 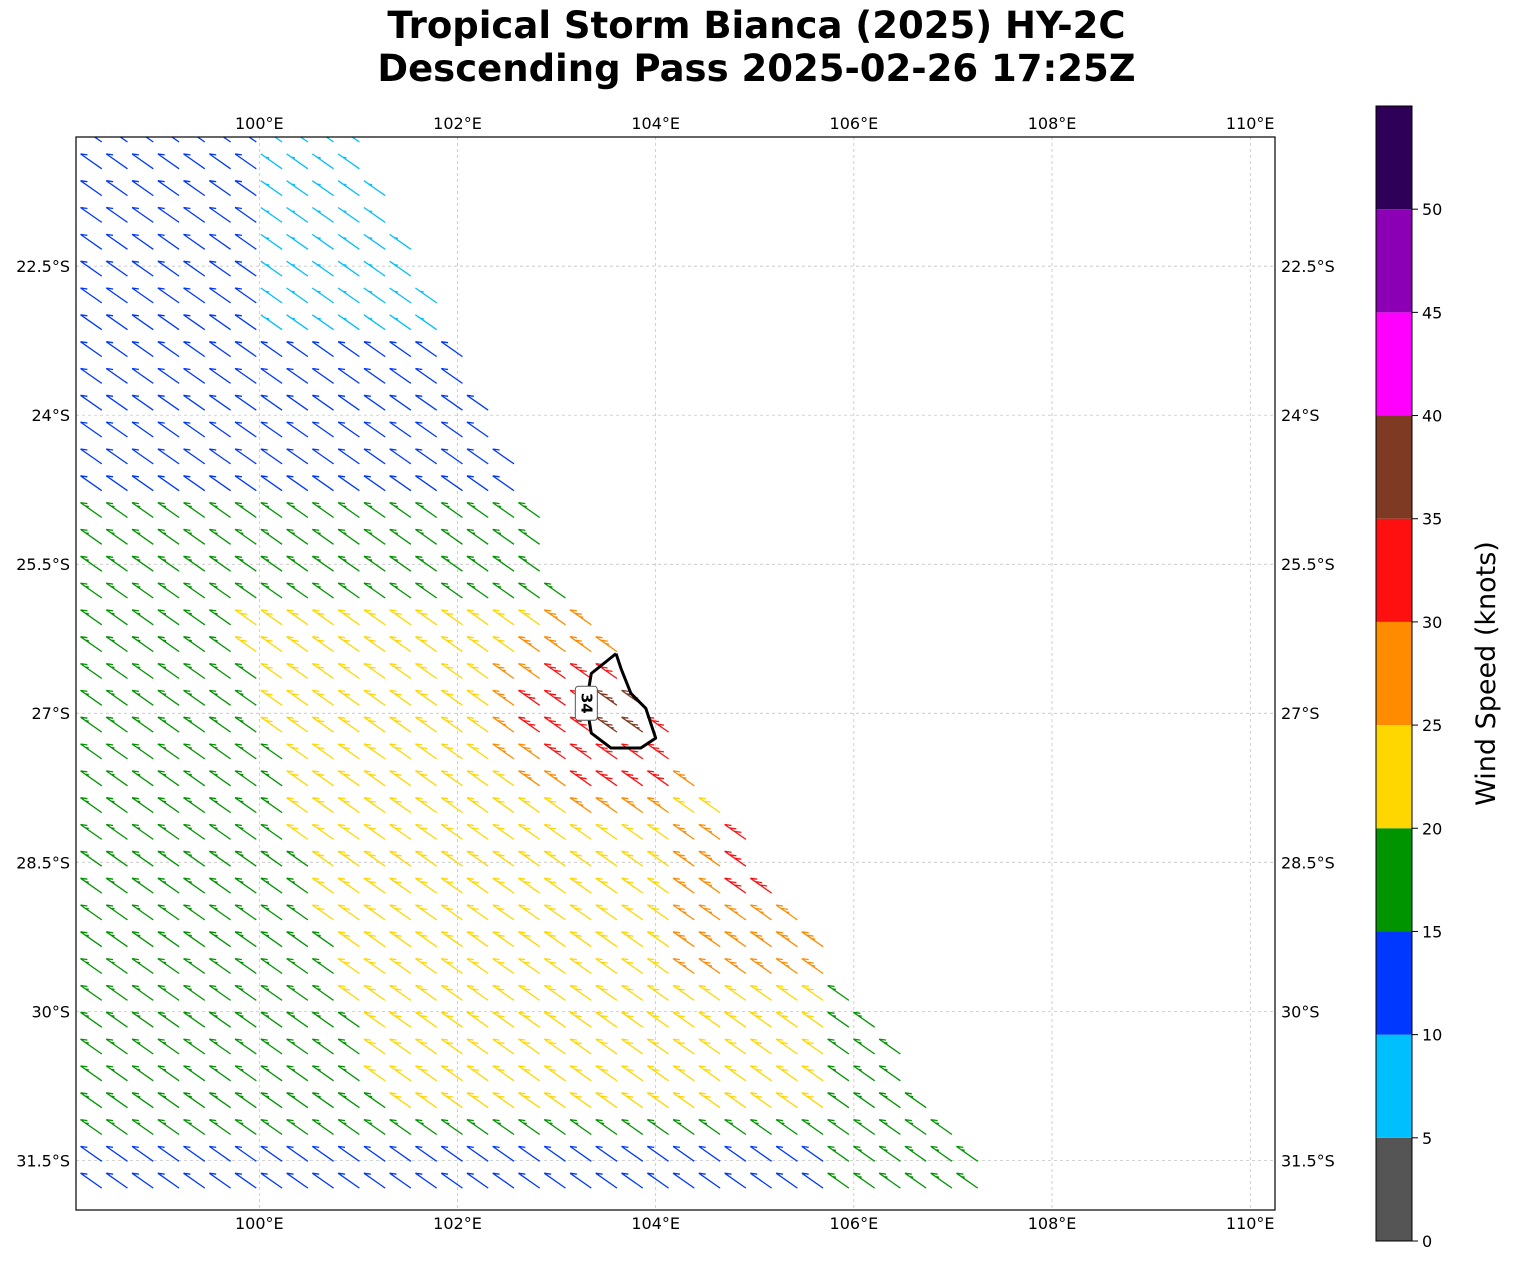 What do you see at coordinates (43, 564) in the screenshot?
I see `y-tick-label-left: 25.5°S` at bounding box center [43, 564].